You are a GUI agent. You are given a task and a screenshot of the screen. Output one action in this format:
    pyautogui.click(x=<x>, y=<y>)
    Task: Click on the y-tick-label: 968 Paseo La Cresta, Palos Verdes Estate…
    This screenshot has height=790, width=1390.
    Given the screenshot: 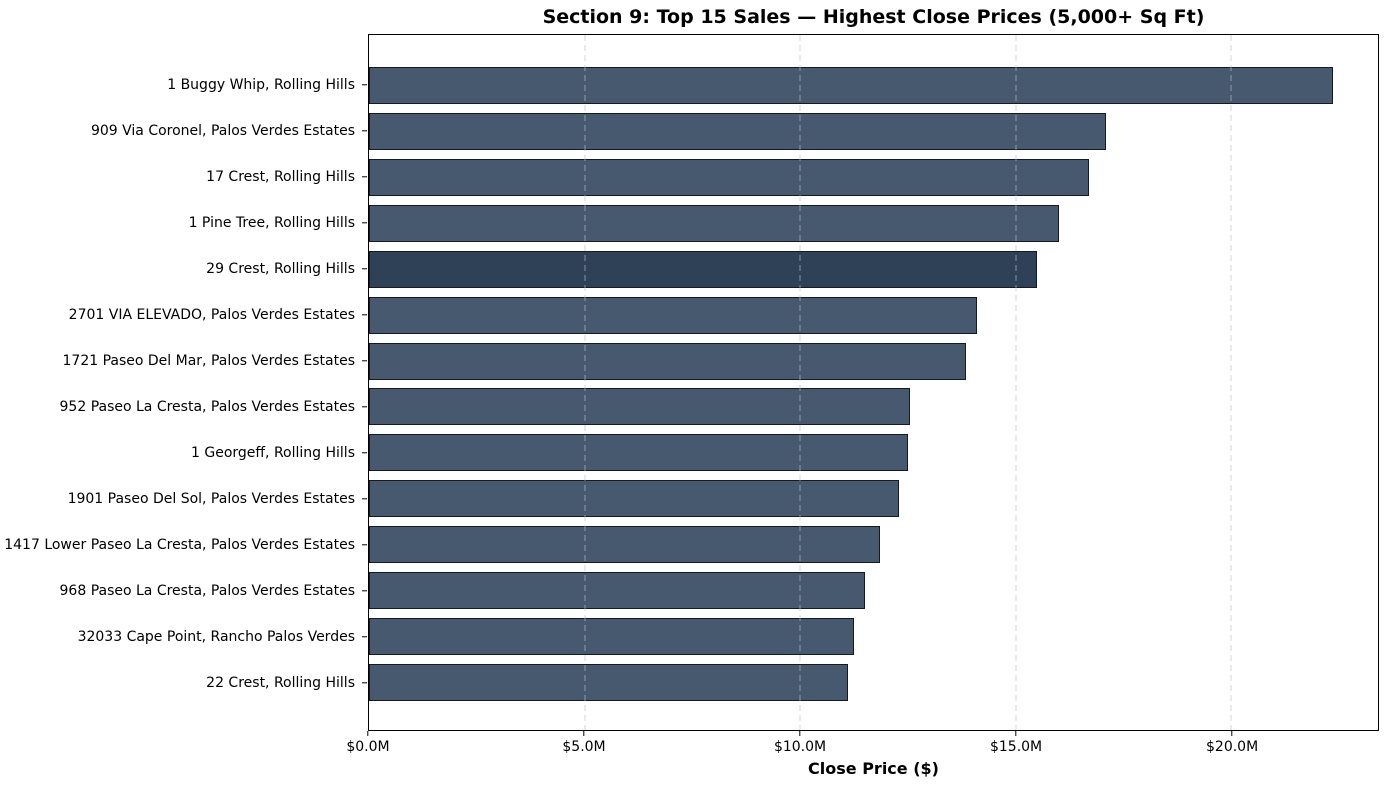 What is the action you would take?
    pyautogui.click(x=207, y=591)
    